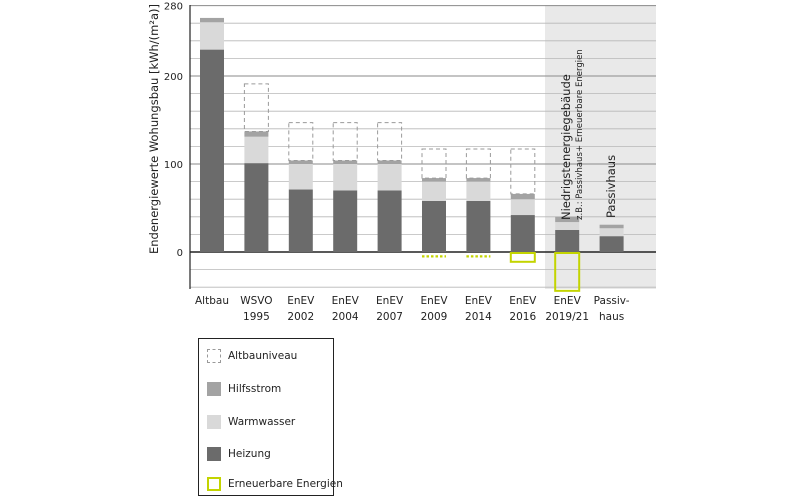 The width and height of the screenshot is (800, 500). Describe the element at coordinates (580, 134) in the screenshot. I see `annotation-niedrigstenergie-sub: z.B.: Passivhaus+ Erneuerbare Energien` at that location.